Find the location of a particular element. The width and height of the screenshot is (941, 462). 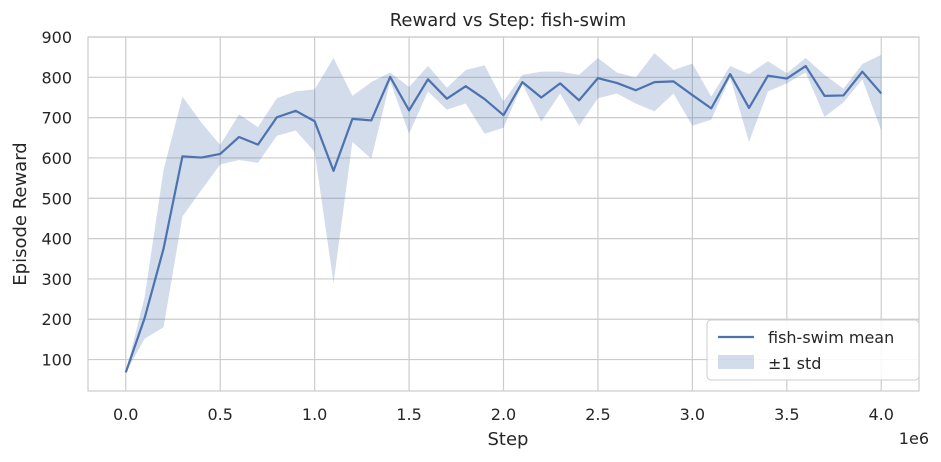

legend-label-std: ±1 std is located at coordinates (794, 363).